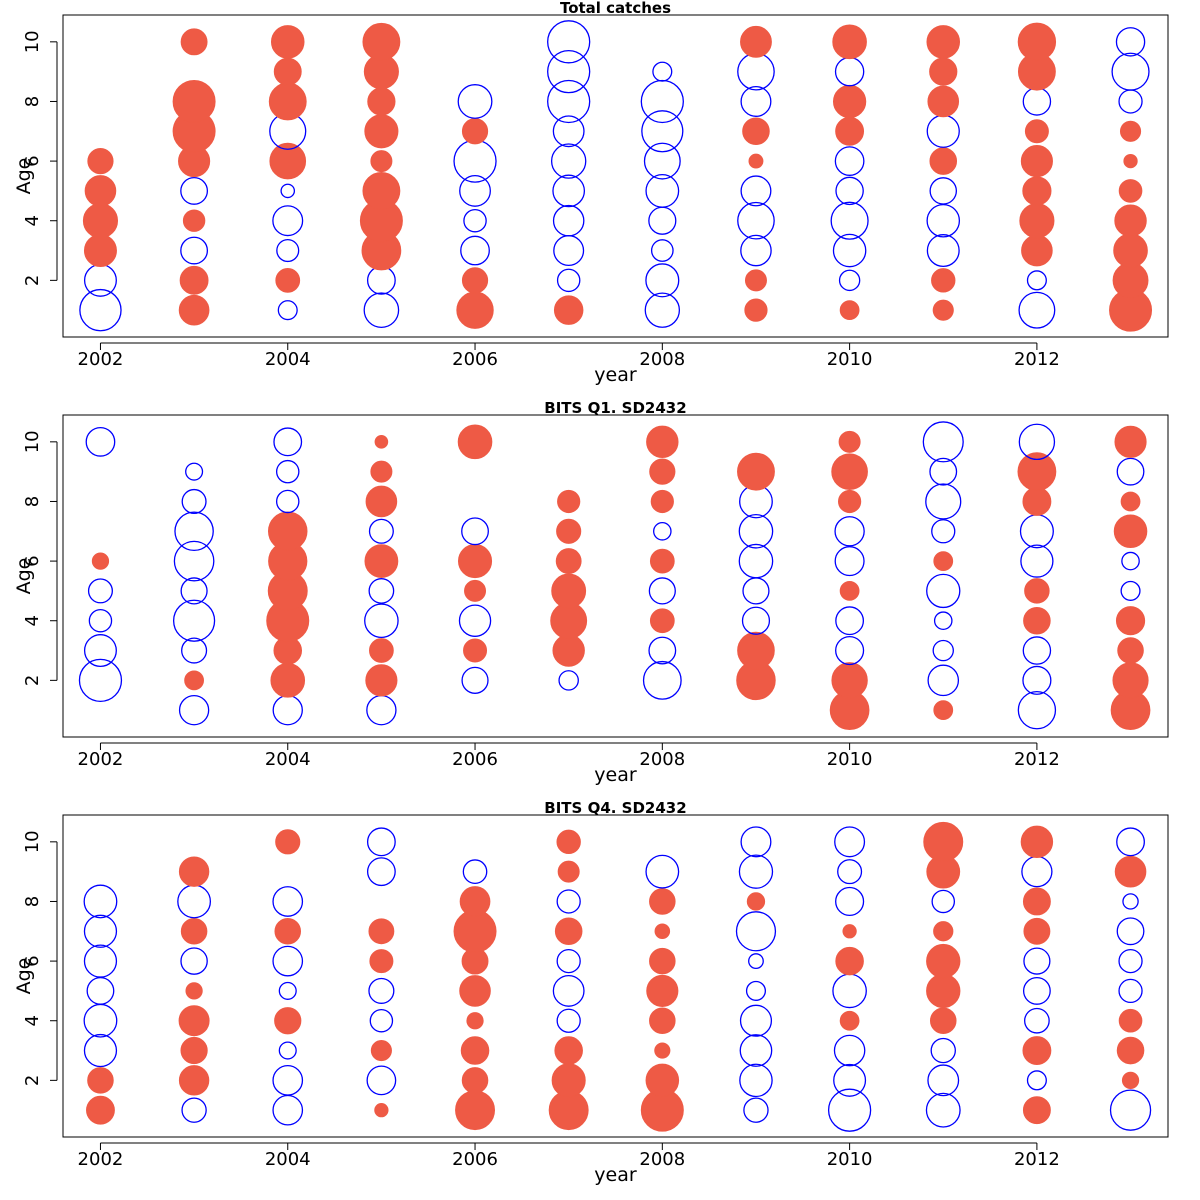 Image resolution: width=1200 pixels, height=1200 pixels. What do you see at coordinates (615, 8) in the screenshot?
I see `chart-title: Total catches` at bounding box center [615, 8].